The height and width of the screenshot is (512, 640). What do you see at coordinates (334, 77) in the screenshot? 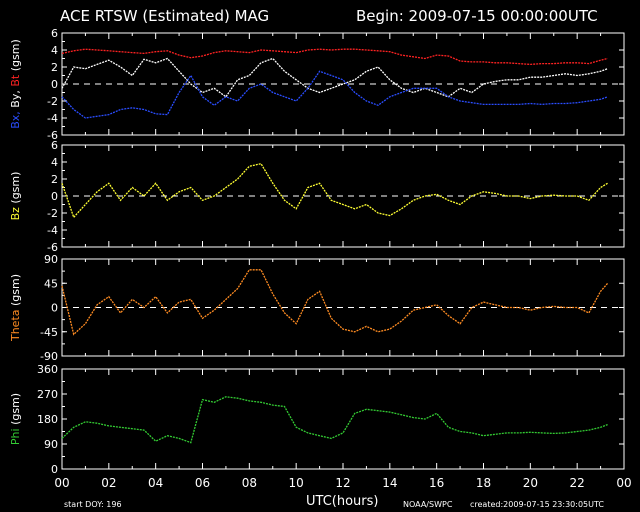
I see `series-by-line` at bounding box center [334, 77].